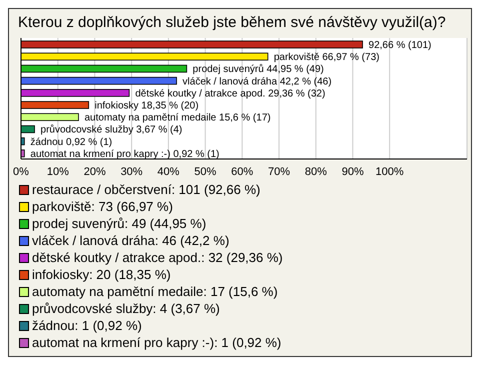  What do you see at coordinates (168, 172) in the screenshot?
I see `x-tick-label: 40%` at bounding box center [168, 172].